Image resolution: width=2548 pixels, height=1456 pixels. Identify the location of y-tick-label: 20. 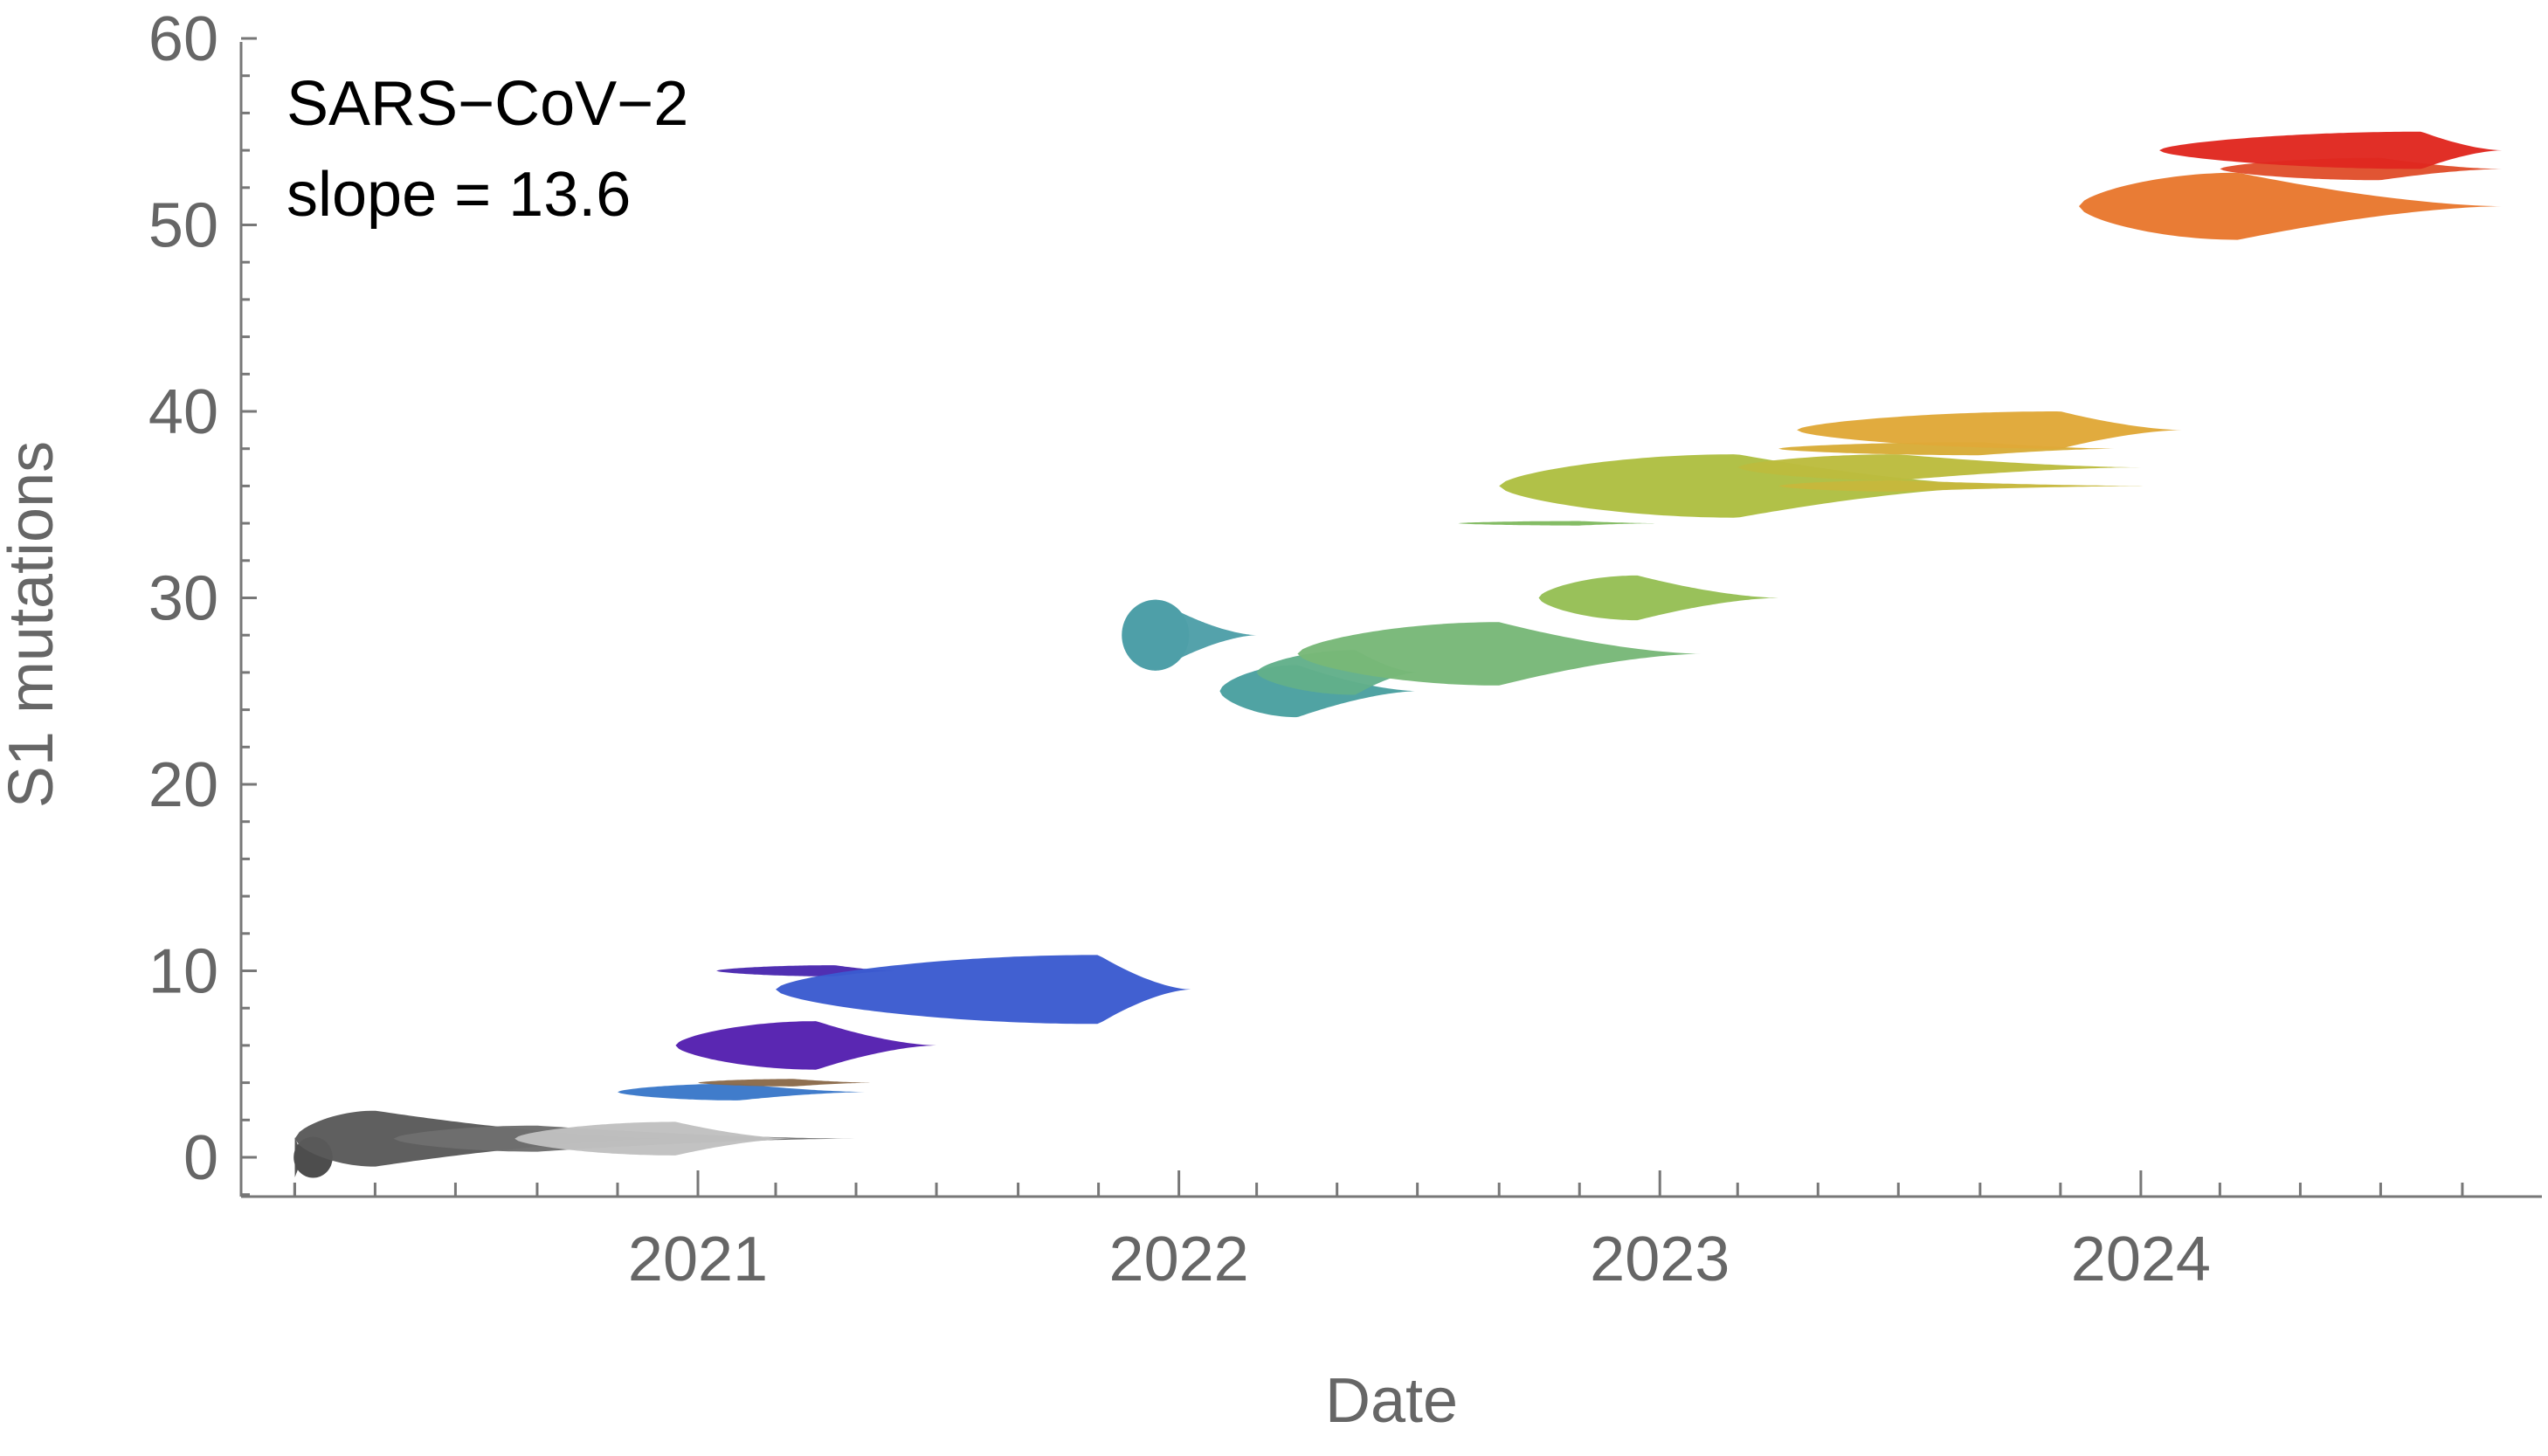
(183, 785).